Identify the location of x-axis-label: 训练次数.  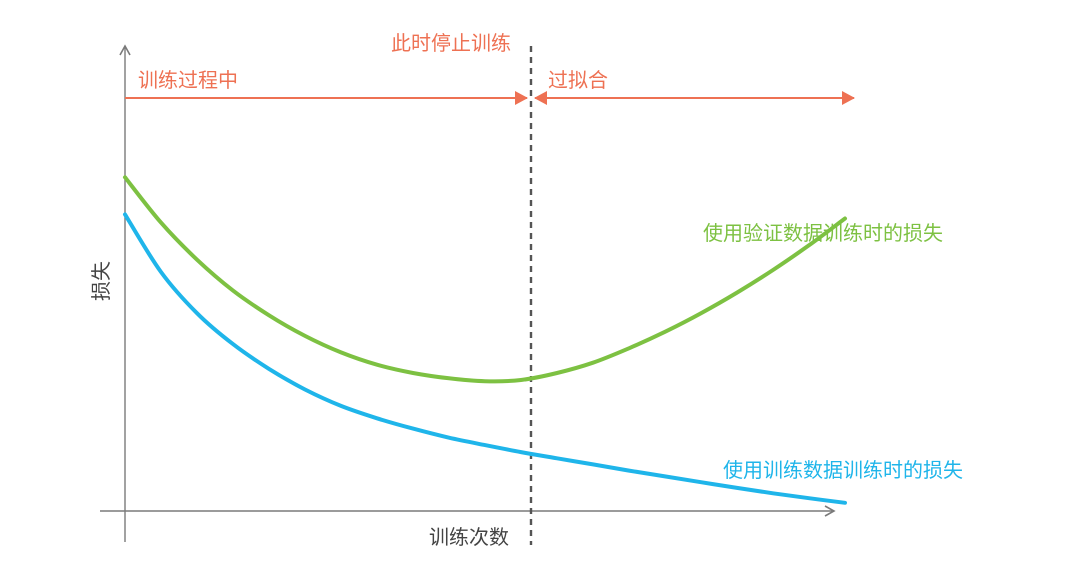
(469, 537).